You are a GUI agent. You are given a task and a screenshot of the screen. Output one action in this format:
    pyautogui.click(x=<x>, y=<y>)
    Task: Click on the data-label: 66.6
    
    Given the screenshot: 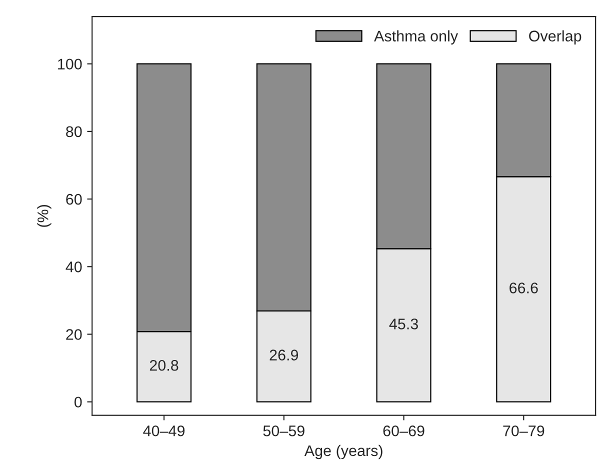 What is the action you would take?
    pyautogui.click(x=524, y=288)
    